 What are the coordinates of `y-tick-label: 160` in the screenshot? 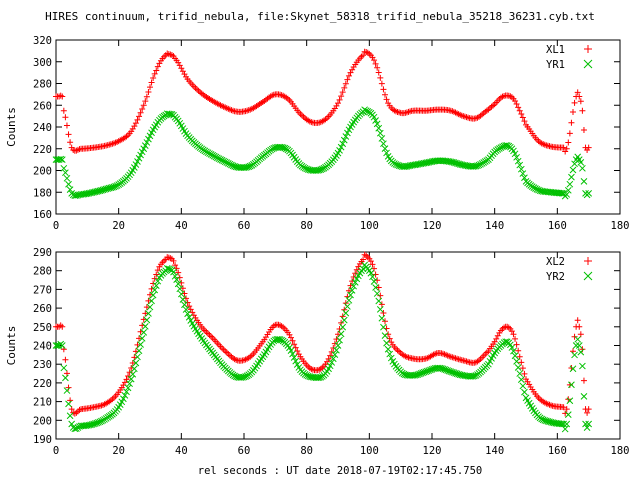 It's located at (42, 215).